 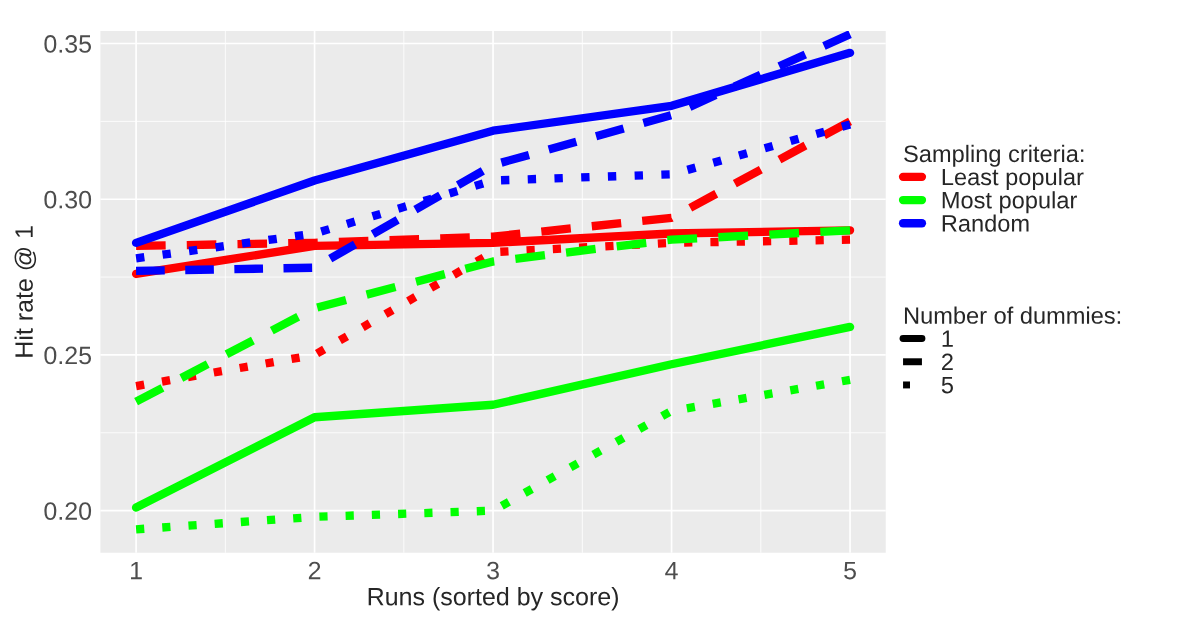 I want to click on text: 1, so click(x=947, y=338).